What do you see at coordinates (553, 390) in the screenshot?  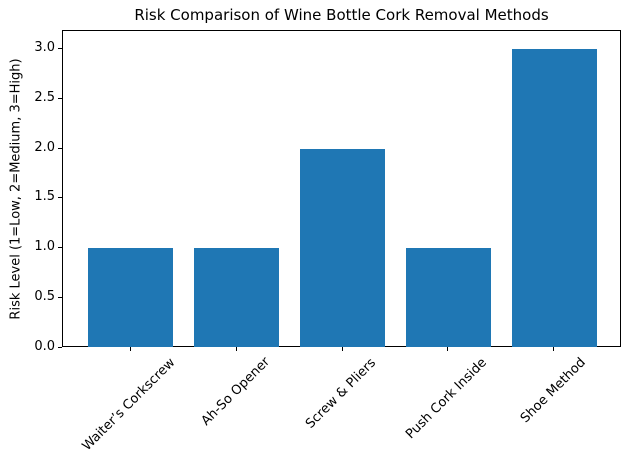 I see `x-tick-label: Shoe Method` at bounding box center [553, 390].